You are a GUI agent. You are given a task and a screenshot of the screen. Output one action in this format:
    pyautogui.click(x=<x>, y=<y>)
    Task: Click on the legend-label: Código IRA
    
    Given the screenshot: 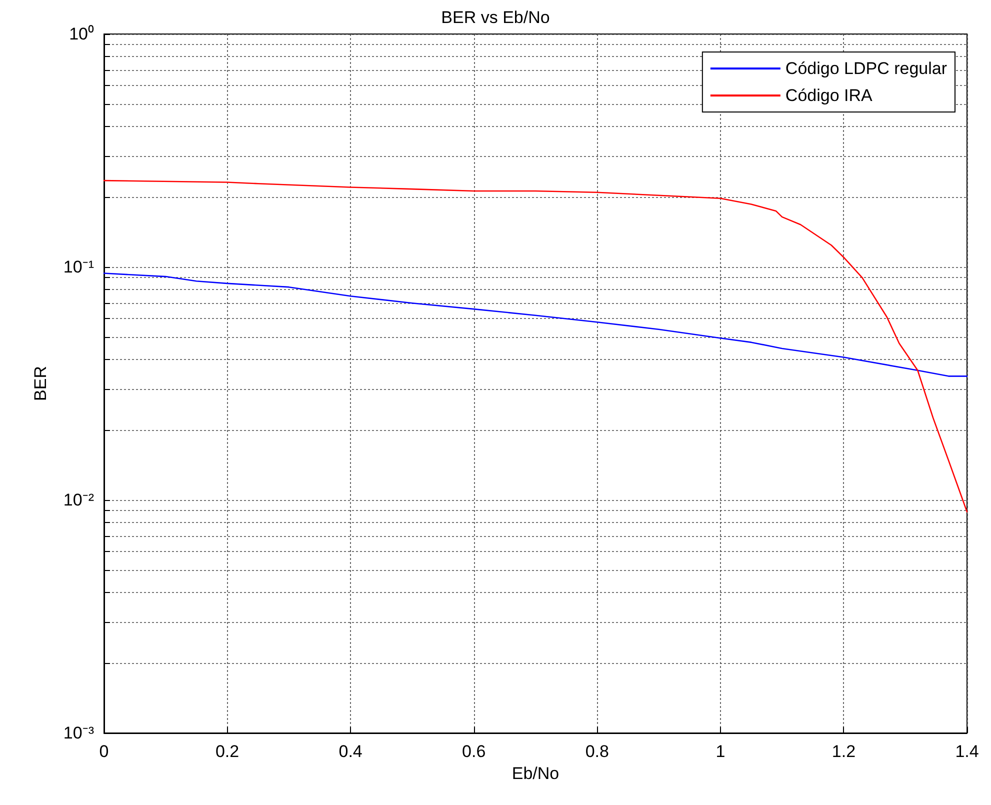 What is the action you would take?
    pyautogui.click(x=829, y=95)
    